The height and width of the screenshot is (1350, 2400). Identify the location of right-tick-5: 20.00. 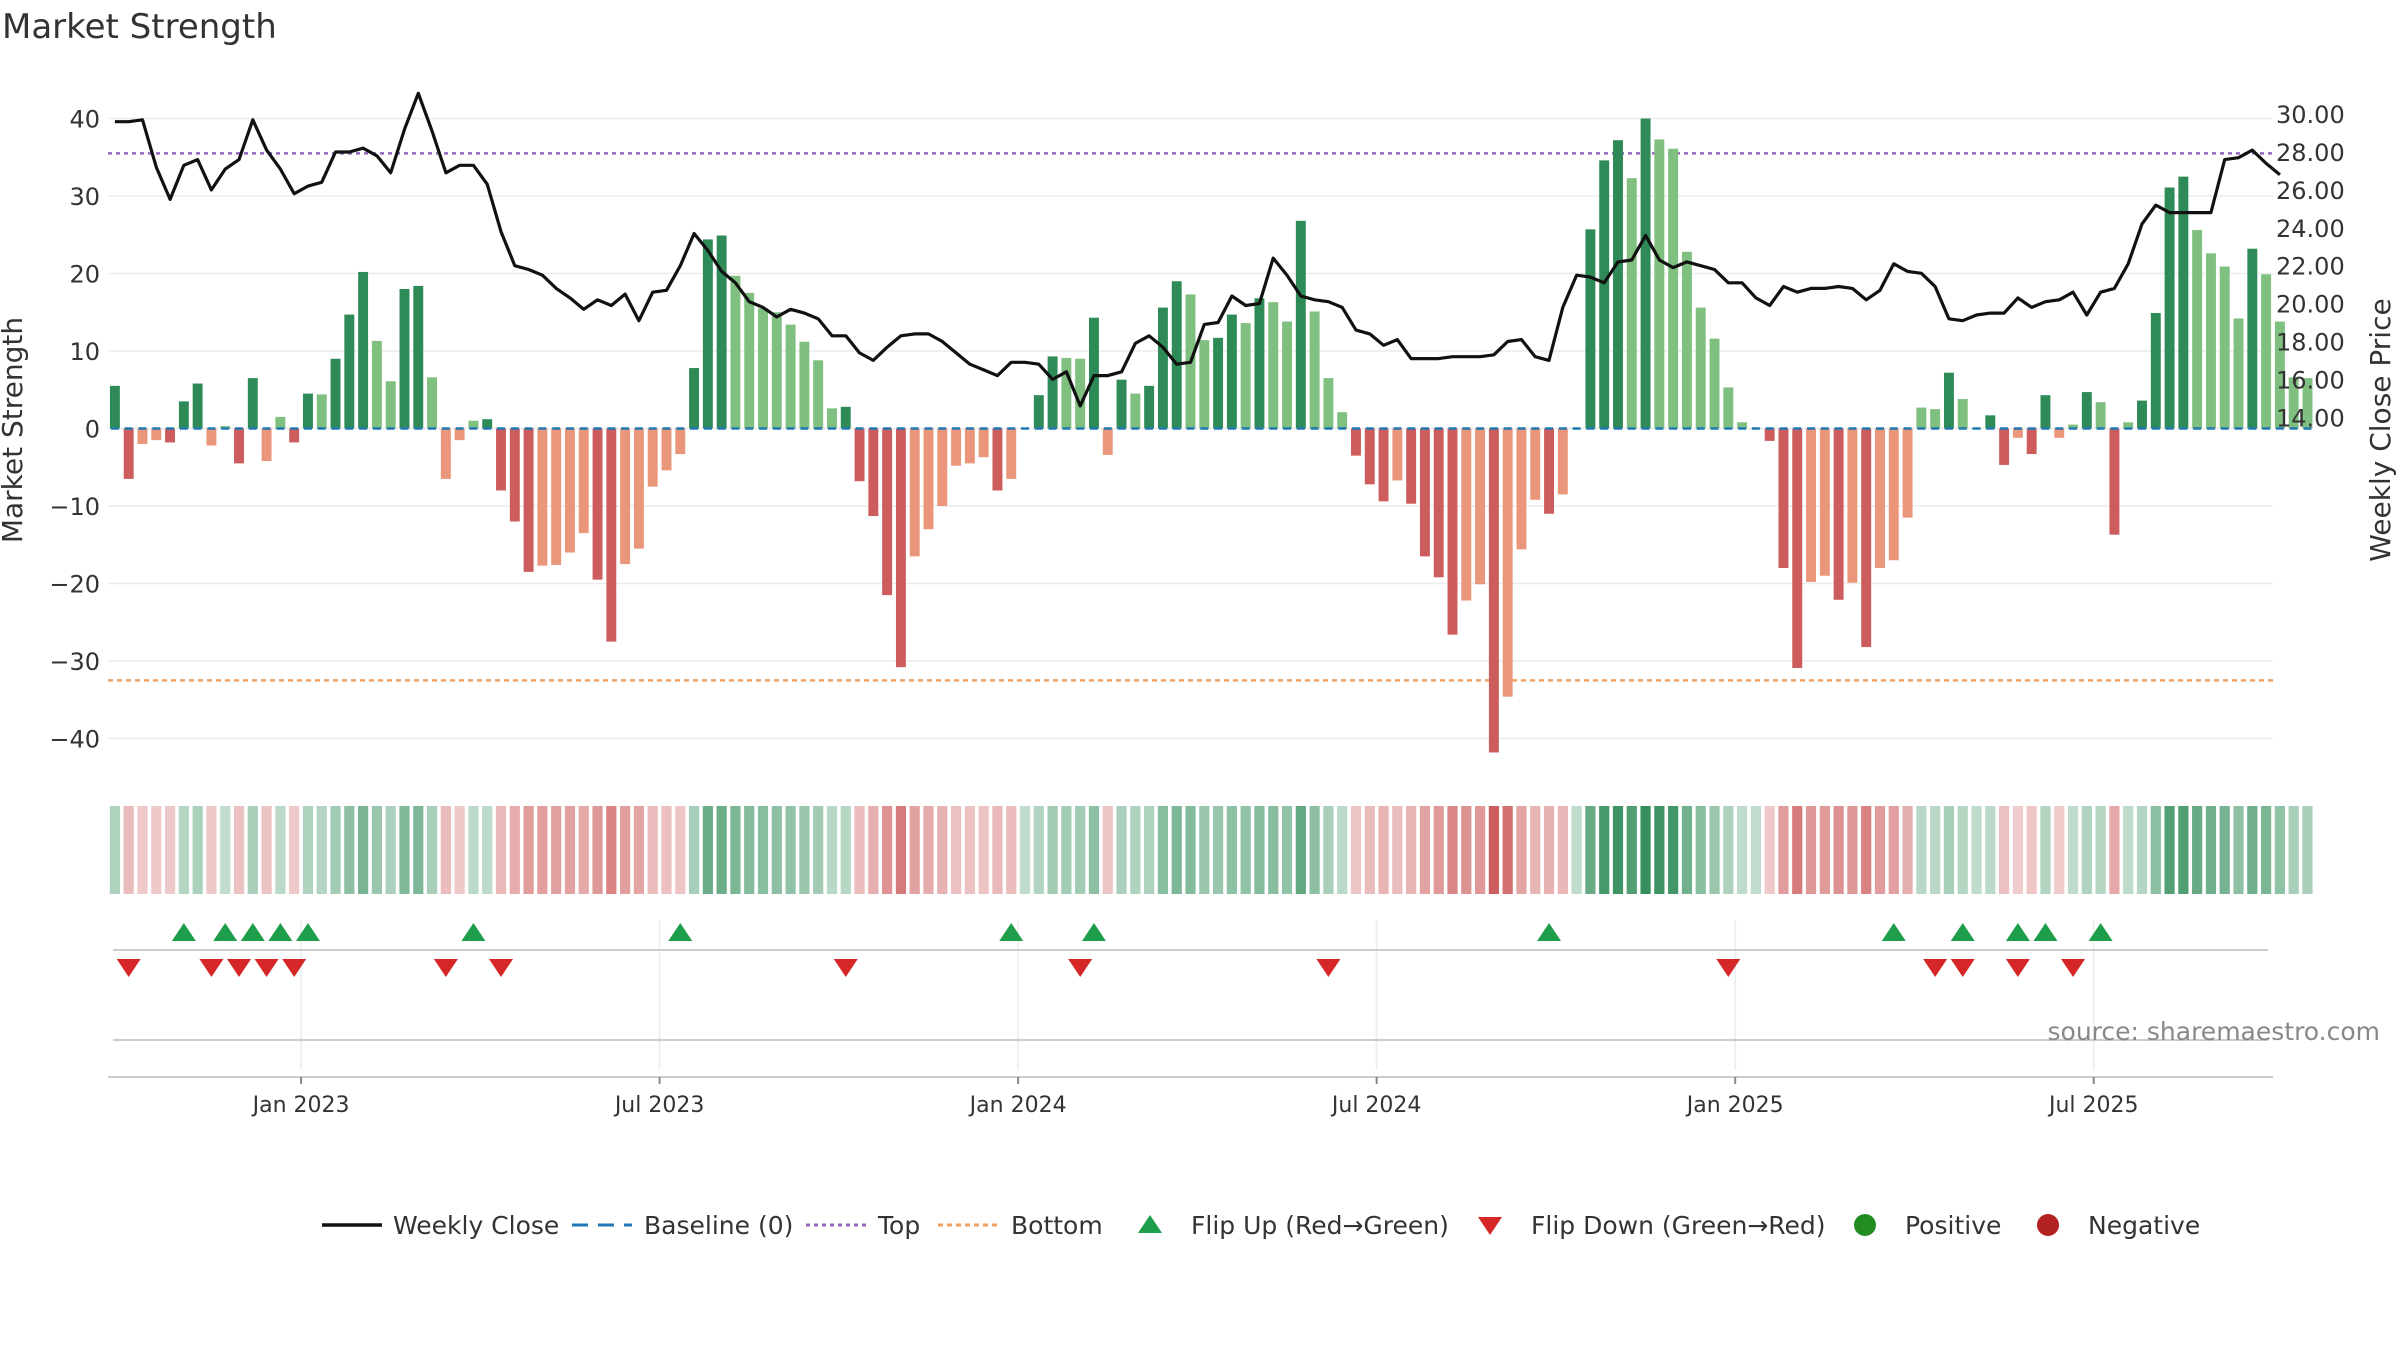
(2310, 305).